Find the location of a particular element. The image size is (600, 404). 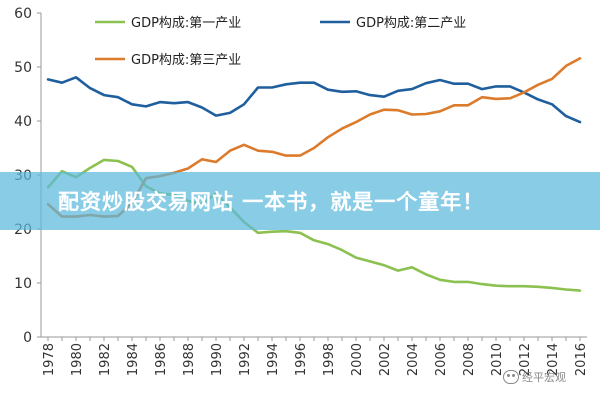

x-tick-label: 1978 is located at coordinates (49, 359).